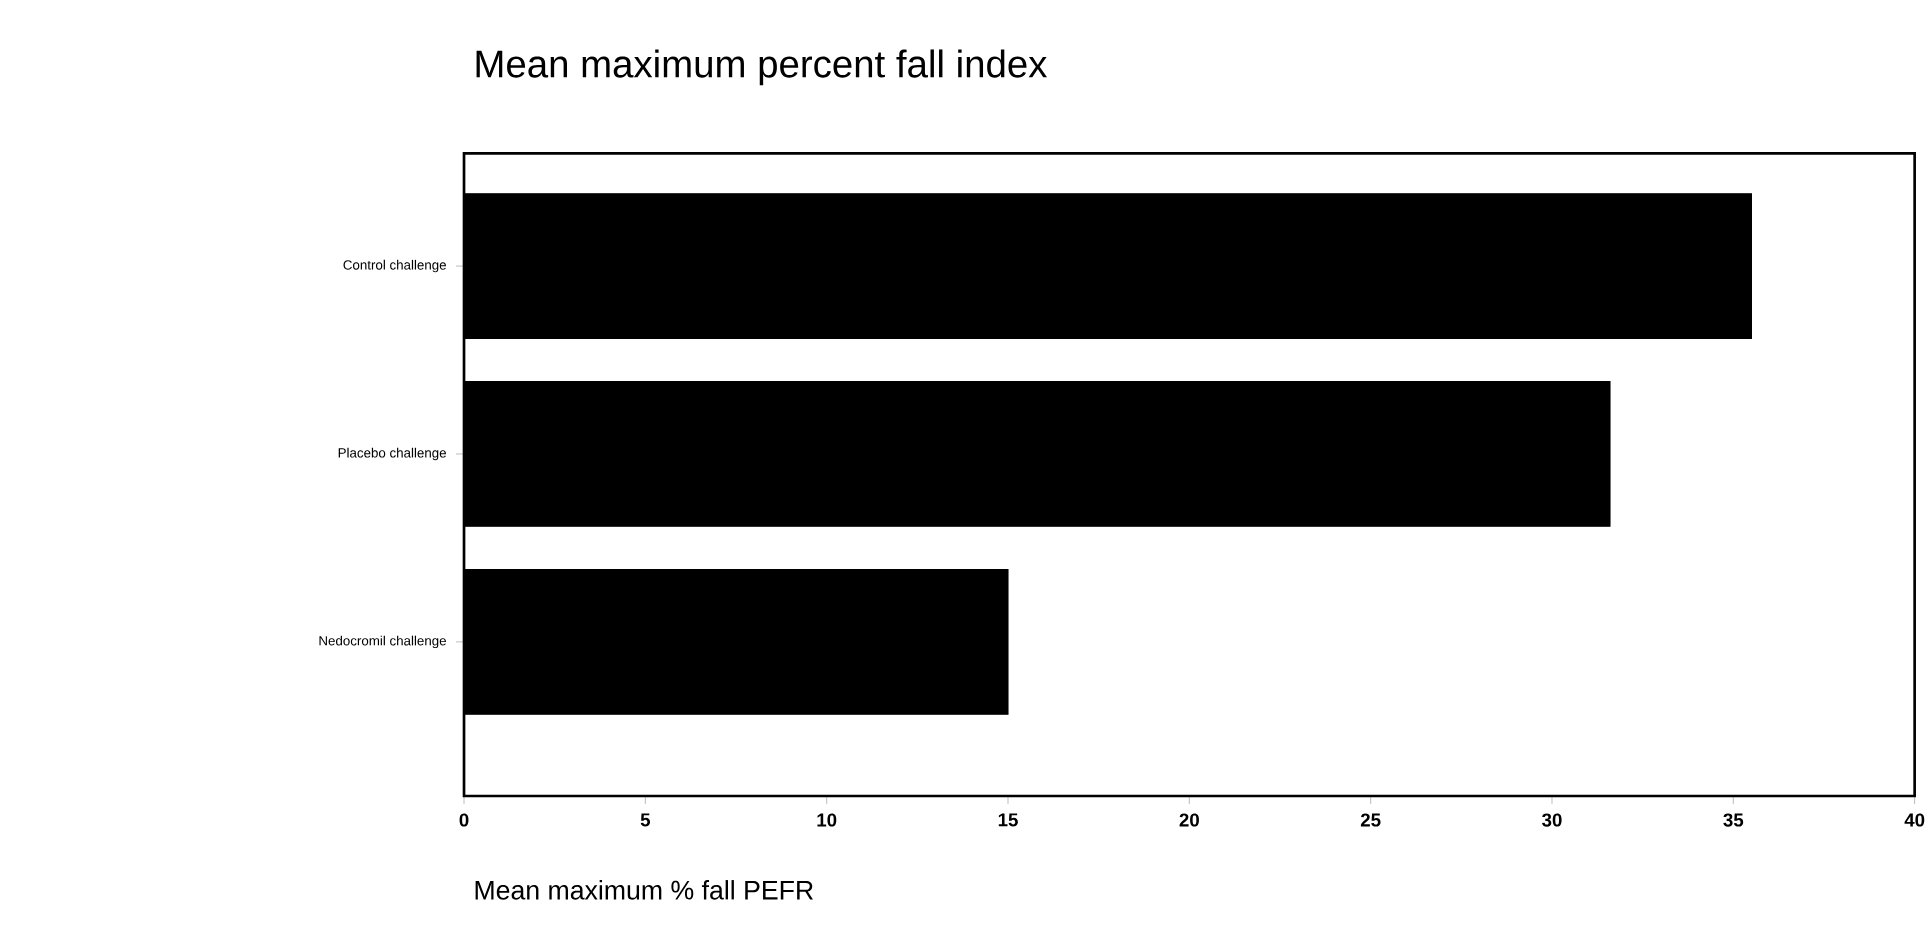 The height and width of the screenshot is (928, 1928). I want to click on x-axis-title: Mean maximum % fall PEFR, so click(644, 890).